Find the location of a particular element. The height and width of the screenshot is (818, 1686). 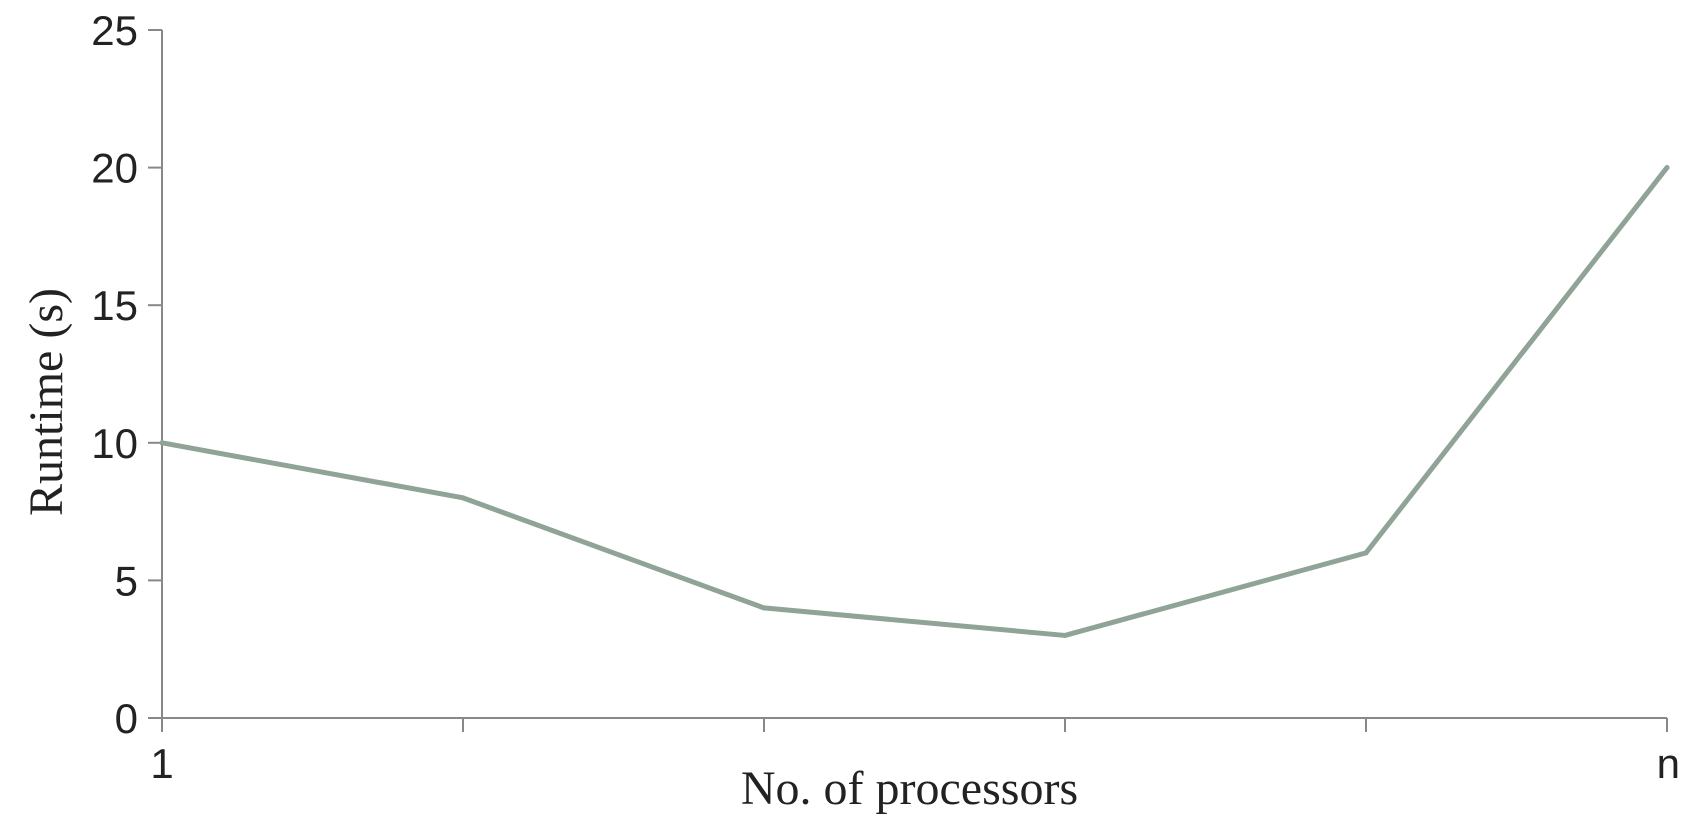

y-tick-label: 15 is located at coordinates (114, 305).